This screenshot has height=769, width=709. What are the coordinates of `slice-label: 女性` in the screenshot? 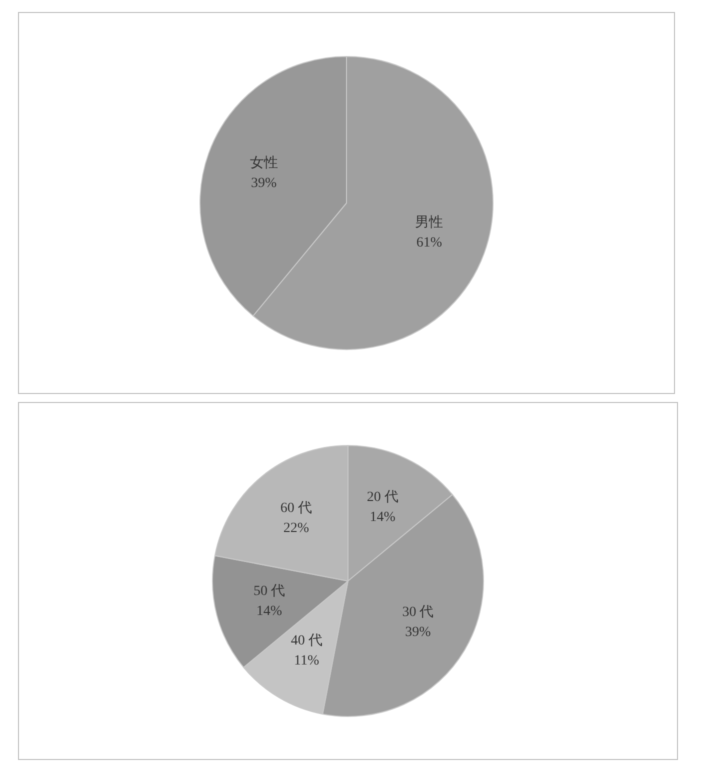 It's located at (264, 162).